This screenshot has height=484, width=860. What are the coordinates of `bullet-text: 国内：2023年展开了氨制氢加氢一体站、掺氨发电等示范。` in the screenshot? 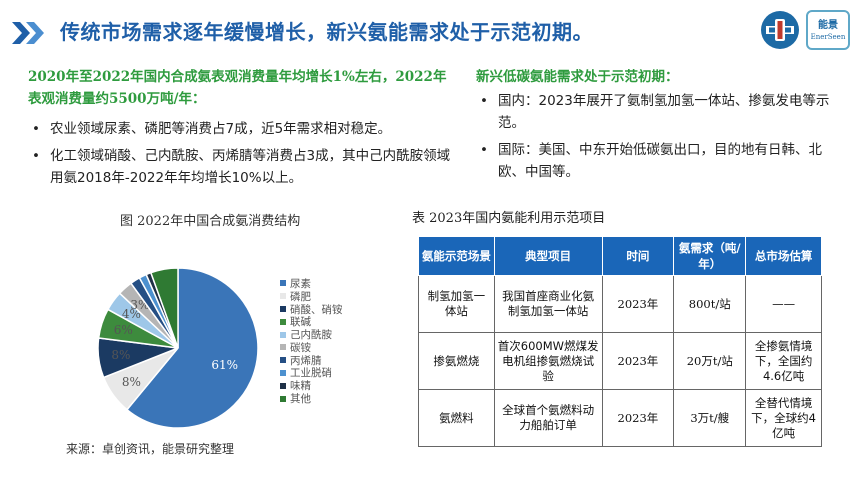 It's located at (664, 112).